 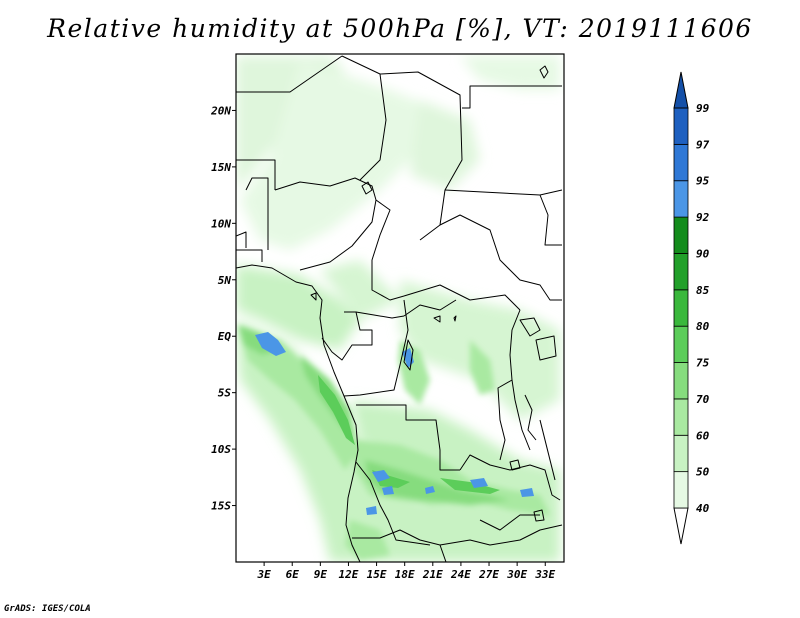 I want to click on lon-tick-label: 12E, so click(x=349, y=574).